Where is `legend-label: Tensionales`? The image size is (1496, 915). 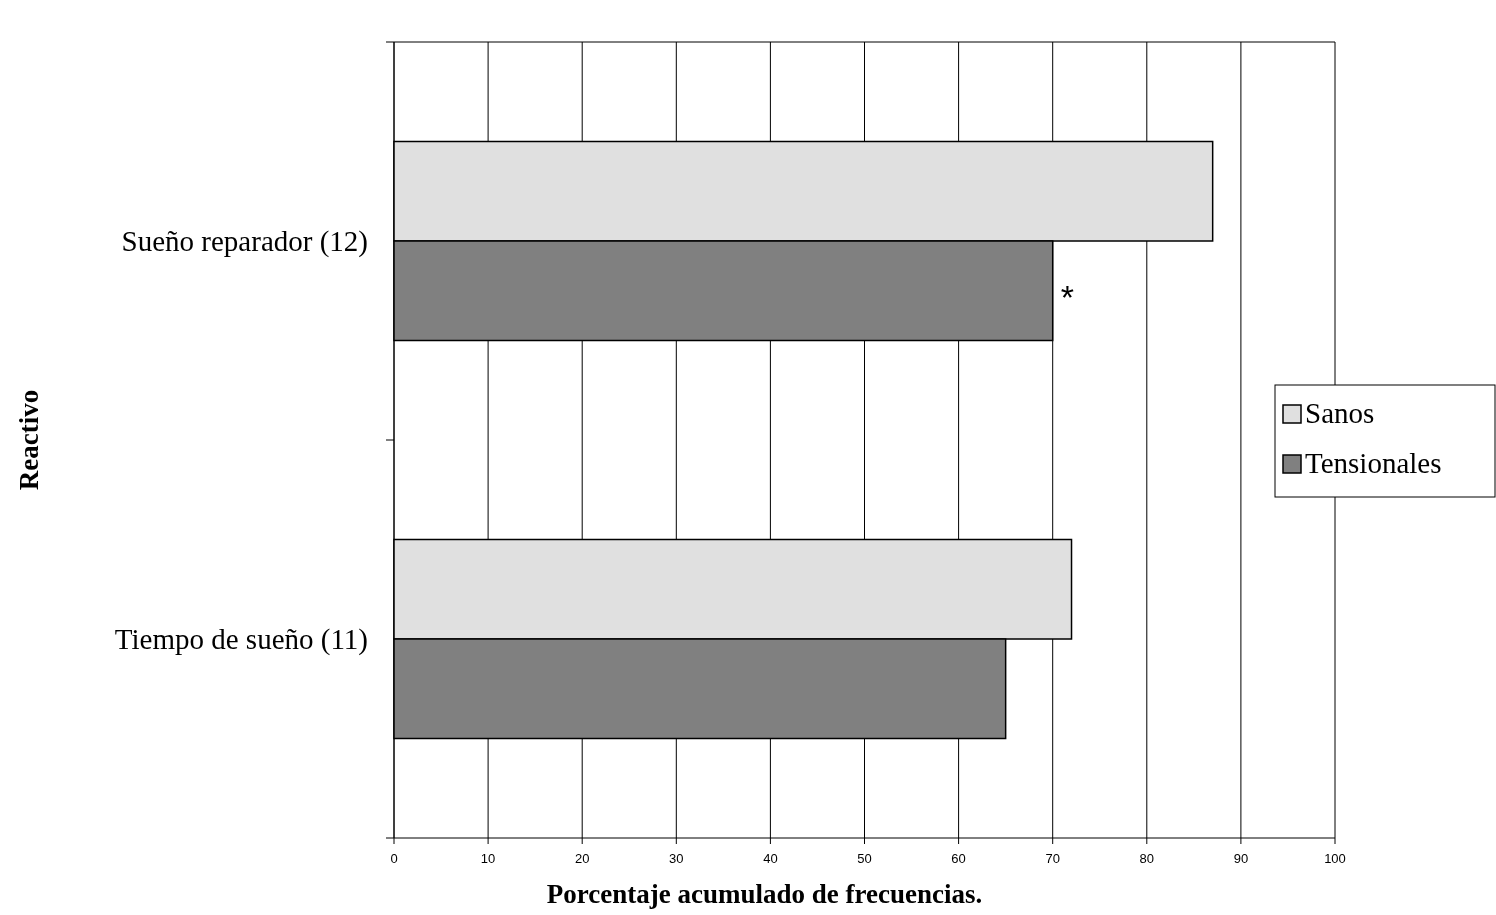
legend-label: Tensionales is located at coordinates (1373, 463).